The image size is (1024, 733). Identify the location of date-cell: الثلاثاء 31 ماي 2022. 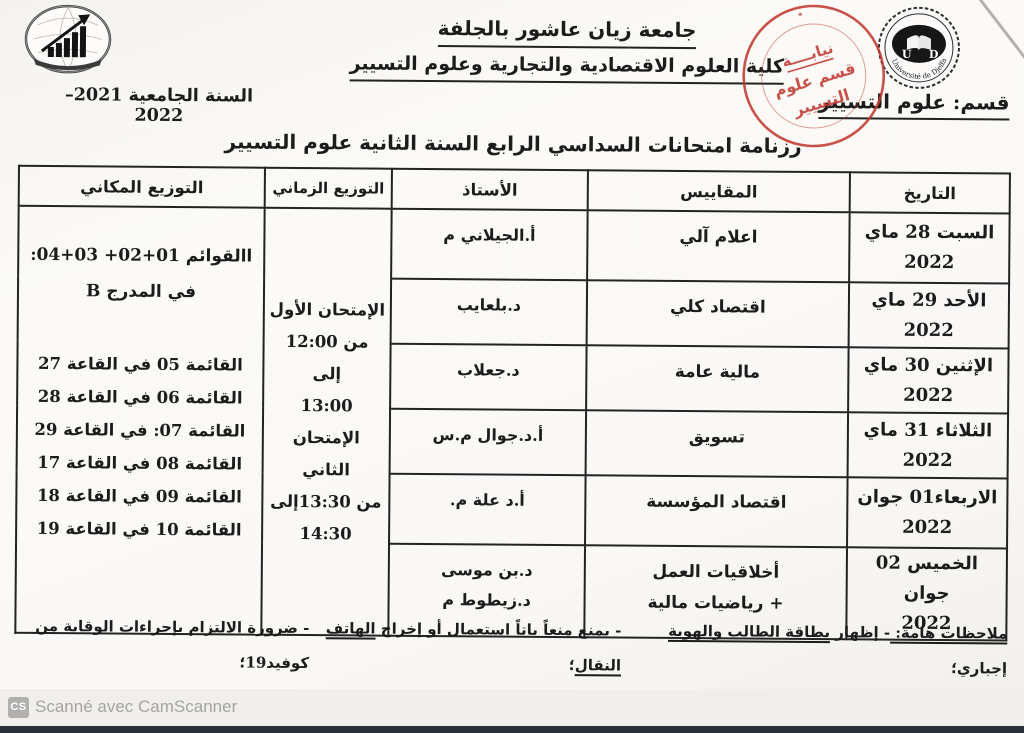
(928, 445).